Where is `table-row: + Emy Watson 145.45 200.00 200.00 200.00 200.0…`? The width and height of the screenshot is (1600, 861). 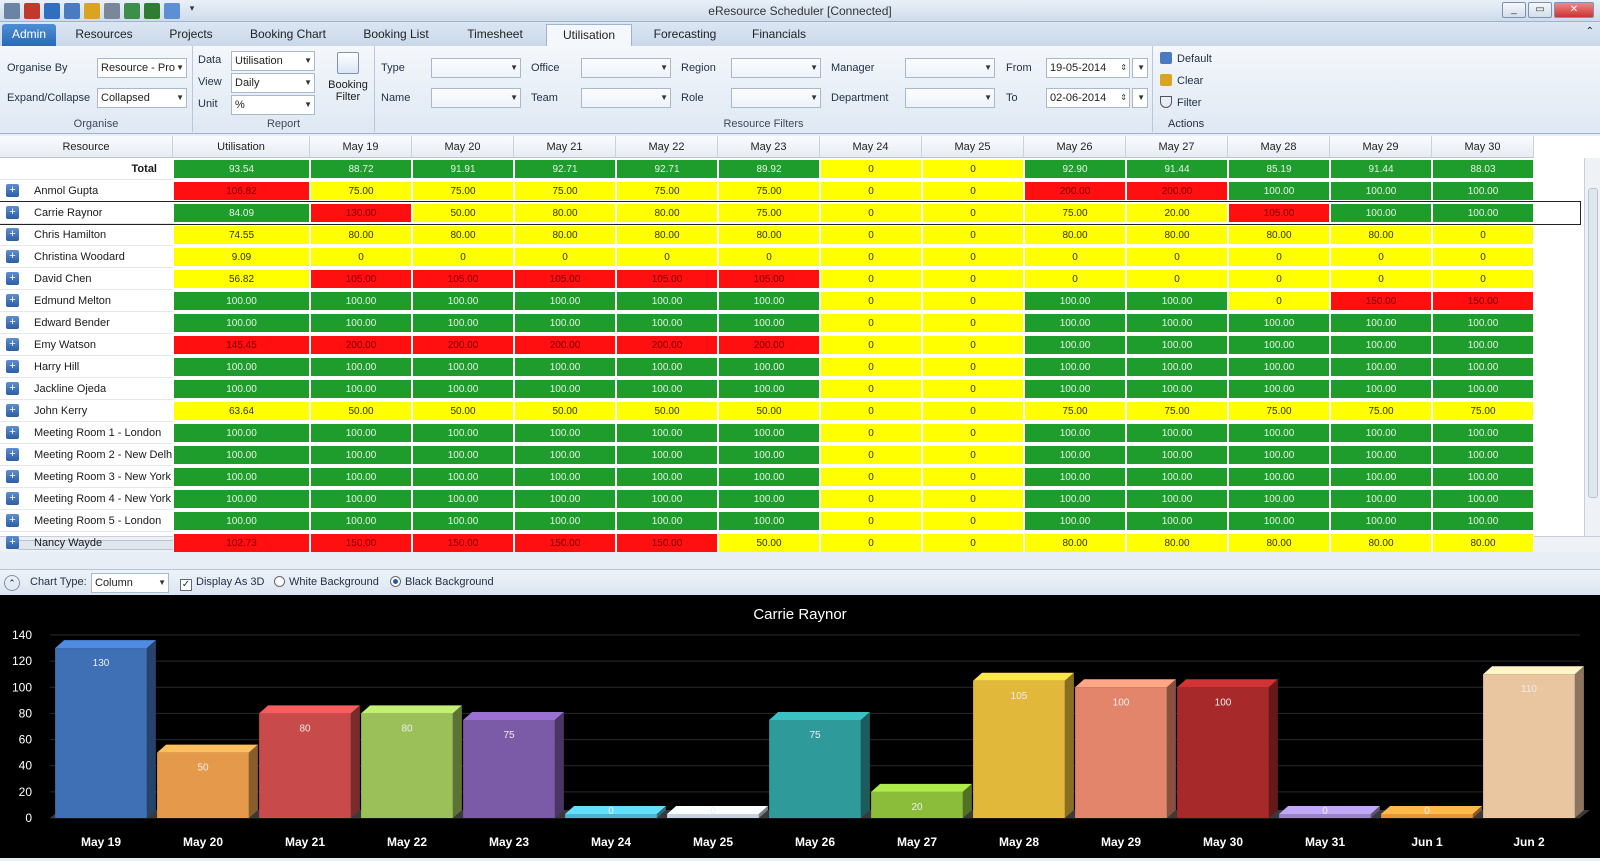 table-row: + Emy Watson 145.45 200.00 200.00 200.00 200.0… is located at coordinates (790, 345).